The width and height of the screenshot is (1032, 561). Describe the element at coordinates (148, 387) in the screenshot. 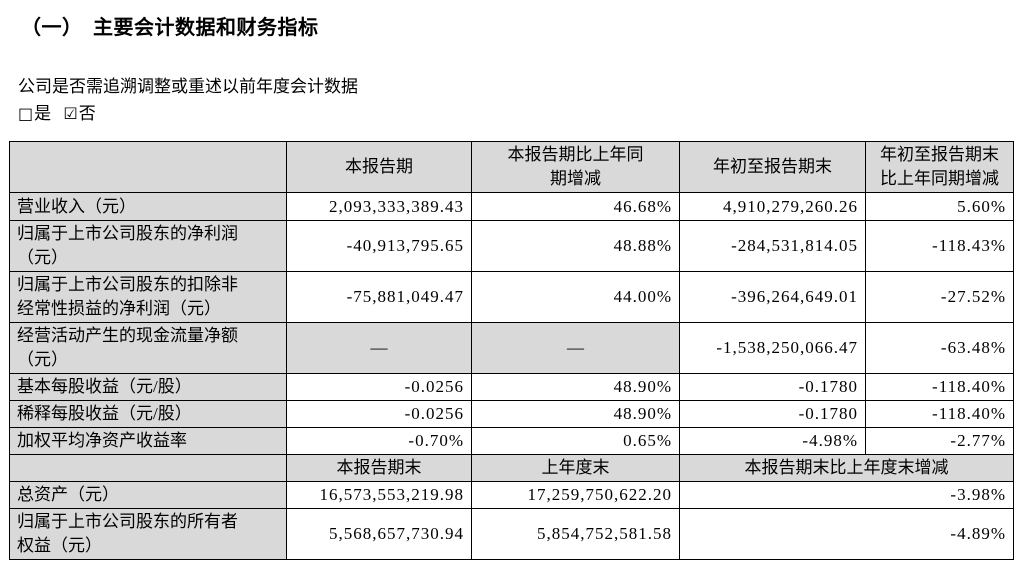

I see `row-label: 基本每股收益（元/股）` at that location.